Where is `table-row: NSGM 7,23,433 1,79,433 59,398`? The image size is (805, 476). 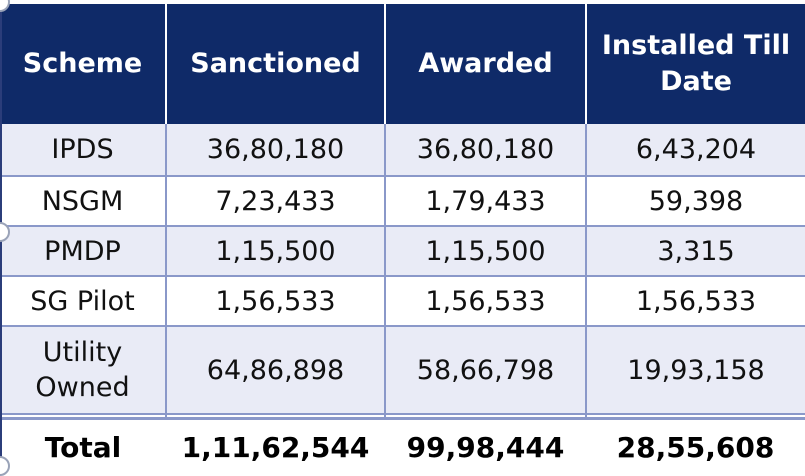 table-row: NSGM 7,23,433 1,79,433 59,398 is located at coordinates (402, 201).